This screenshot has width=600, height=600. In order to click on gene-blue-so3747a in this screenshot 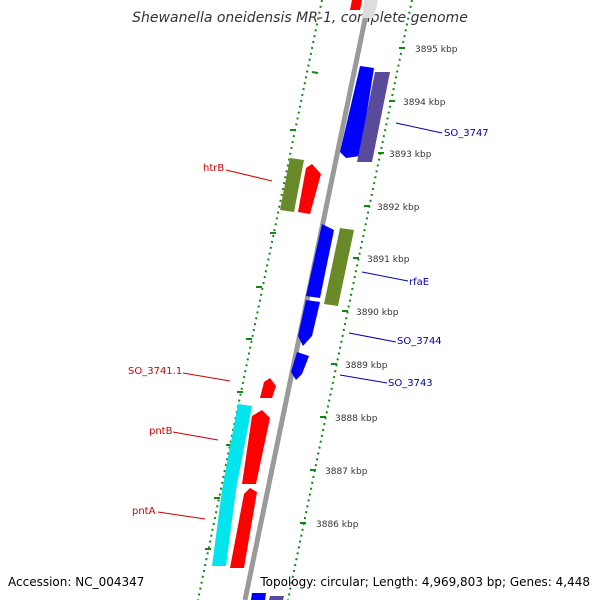, I will do `click(357, 112)`.